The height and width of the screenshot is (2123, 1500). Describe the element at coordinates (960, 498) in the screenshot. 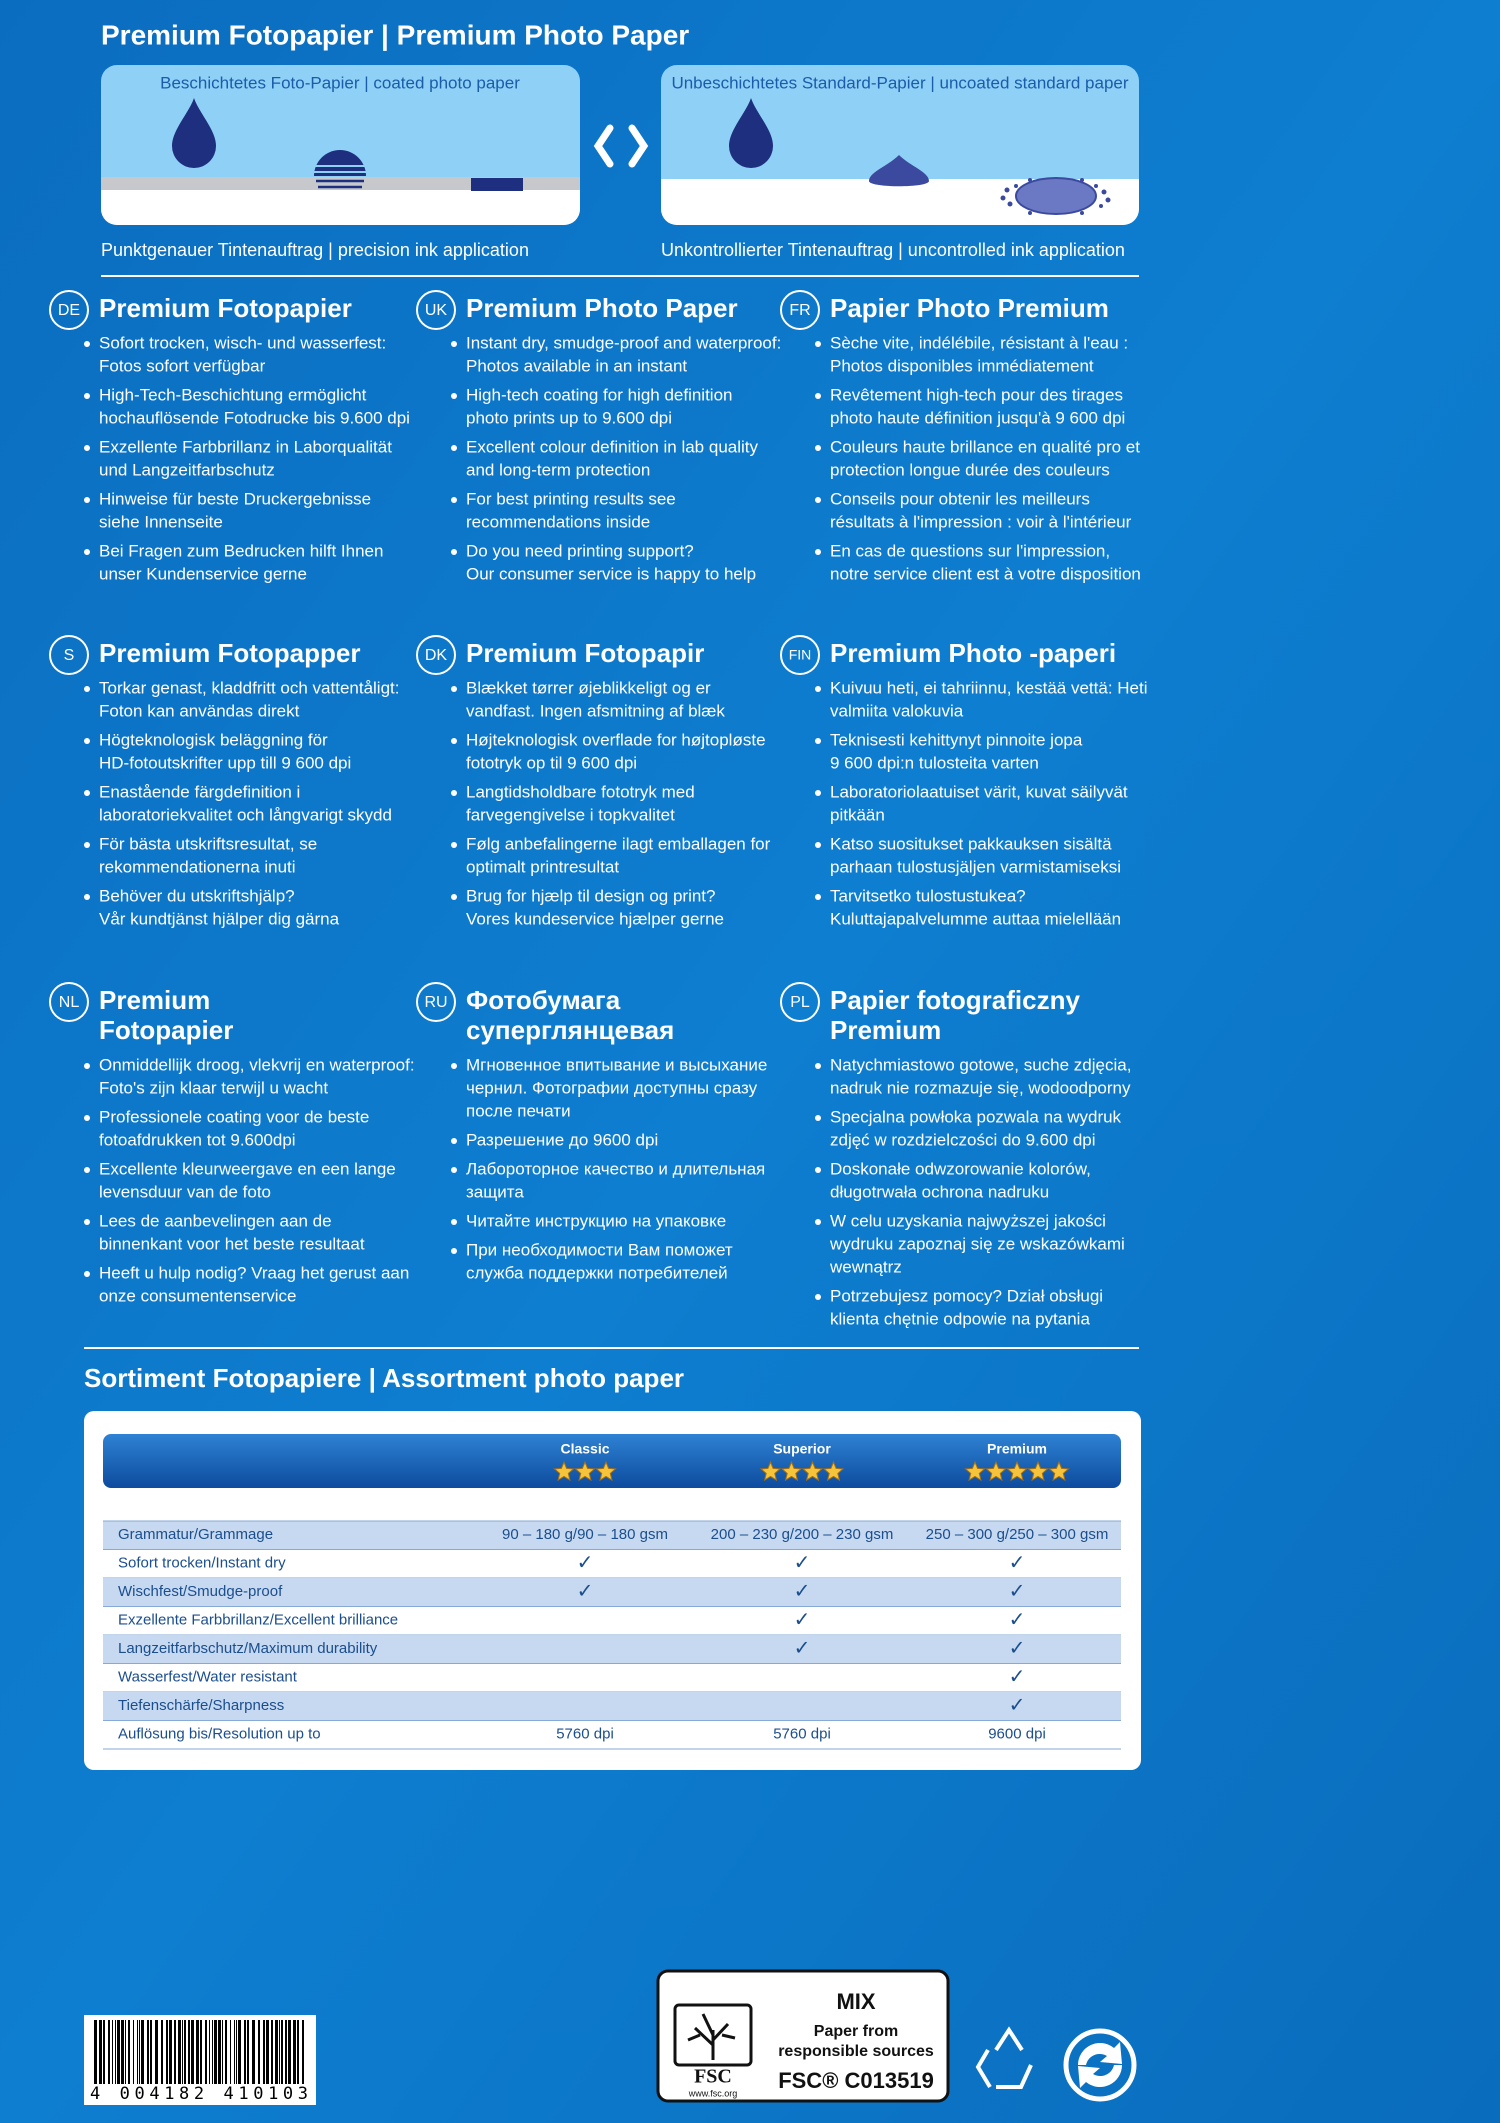

I see `bullet-text: Conseils pour obtenir les meilleurs` at that location.